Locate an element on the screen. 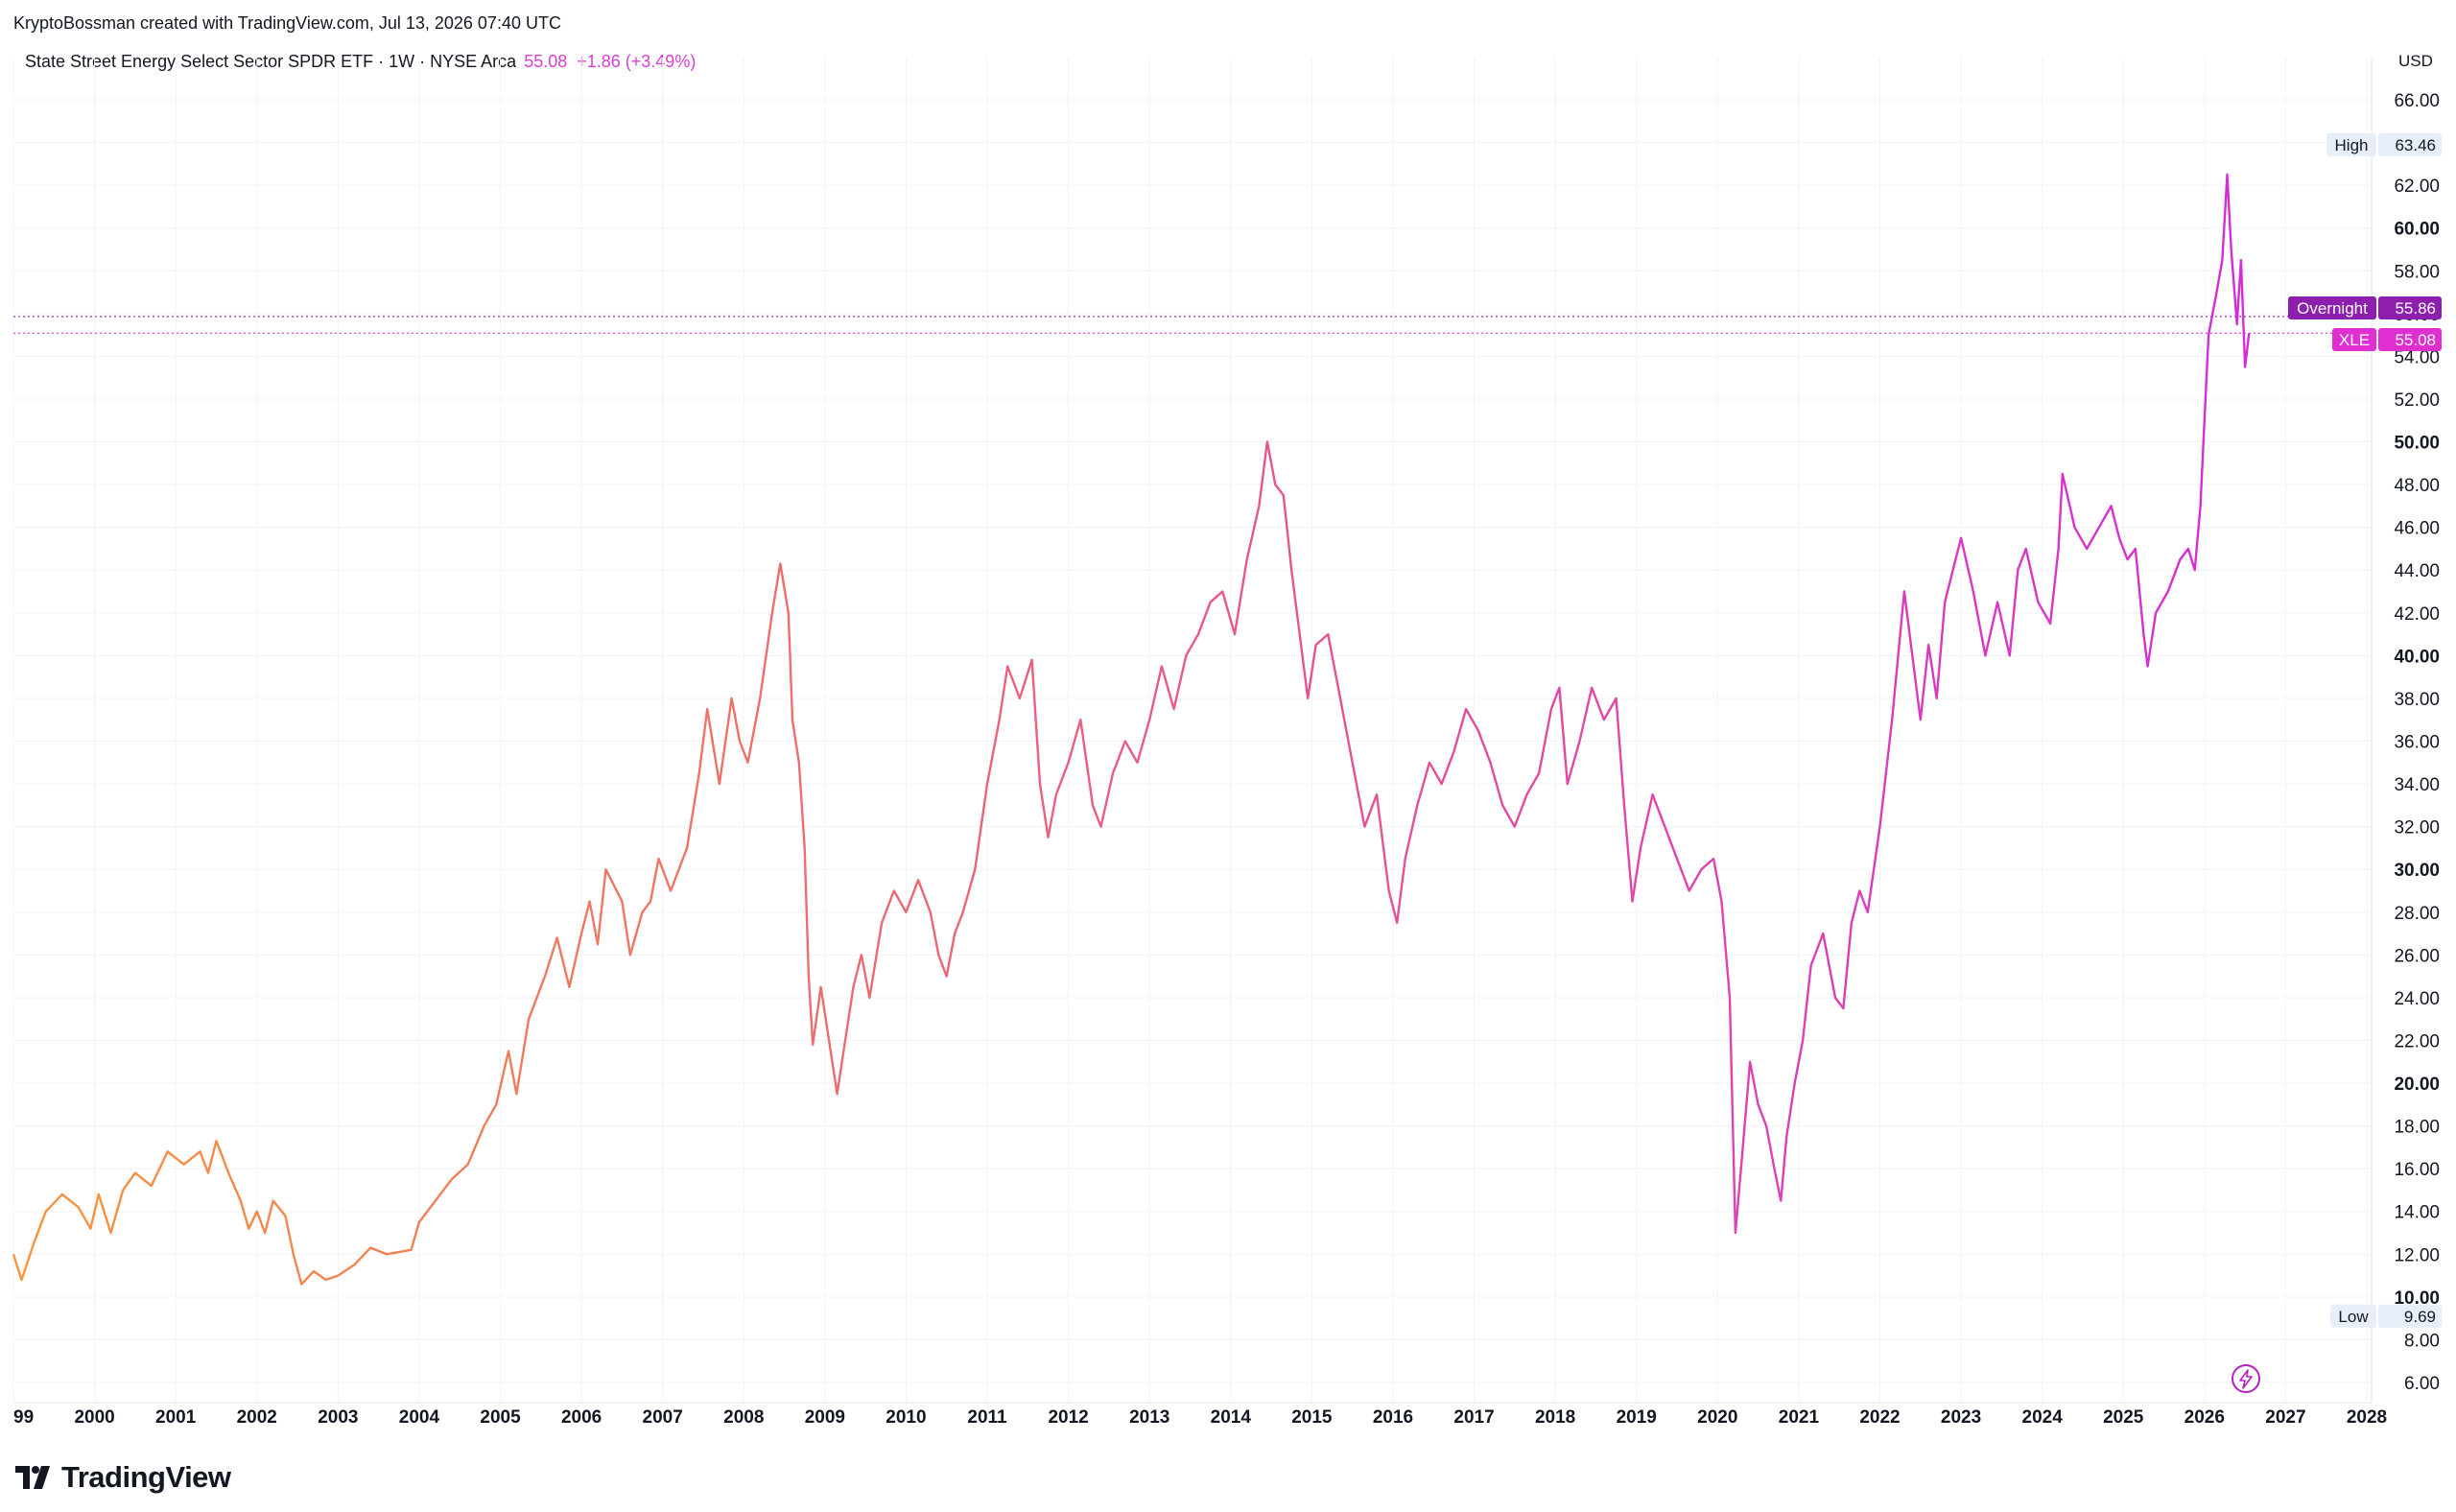  y-tick-label: 46.00 is located at coordinates (2417, 529).